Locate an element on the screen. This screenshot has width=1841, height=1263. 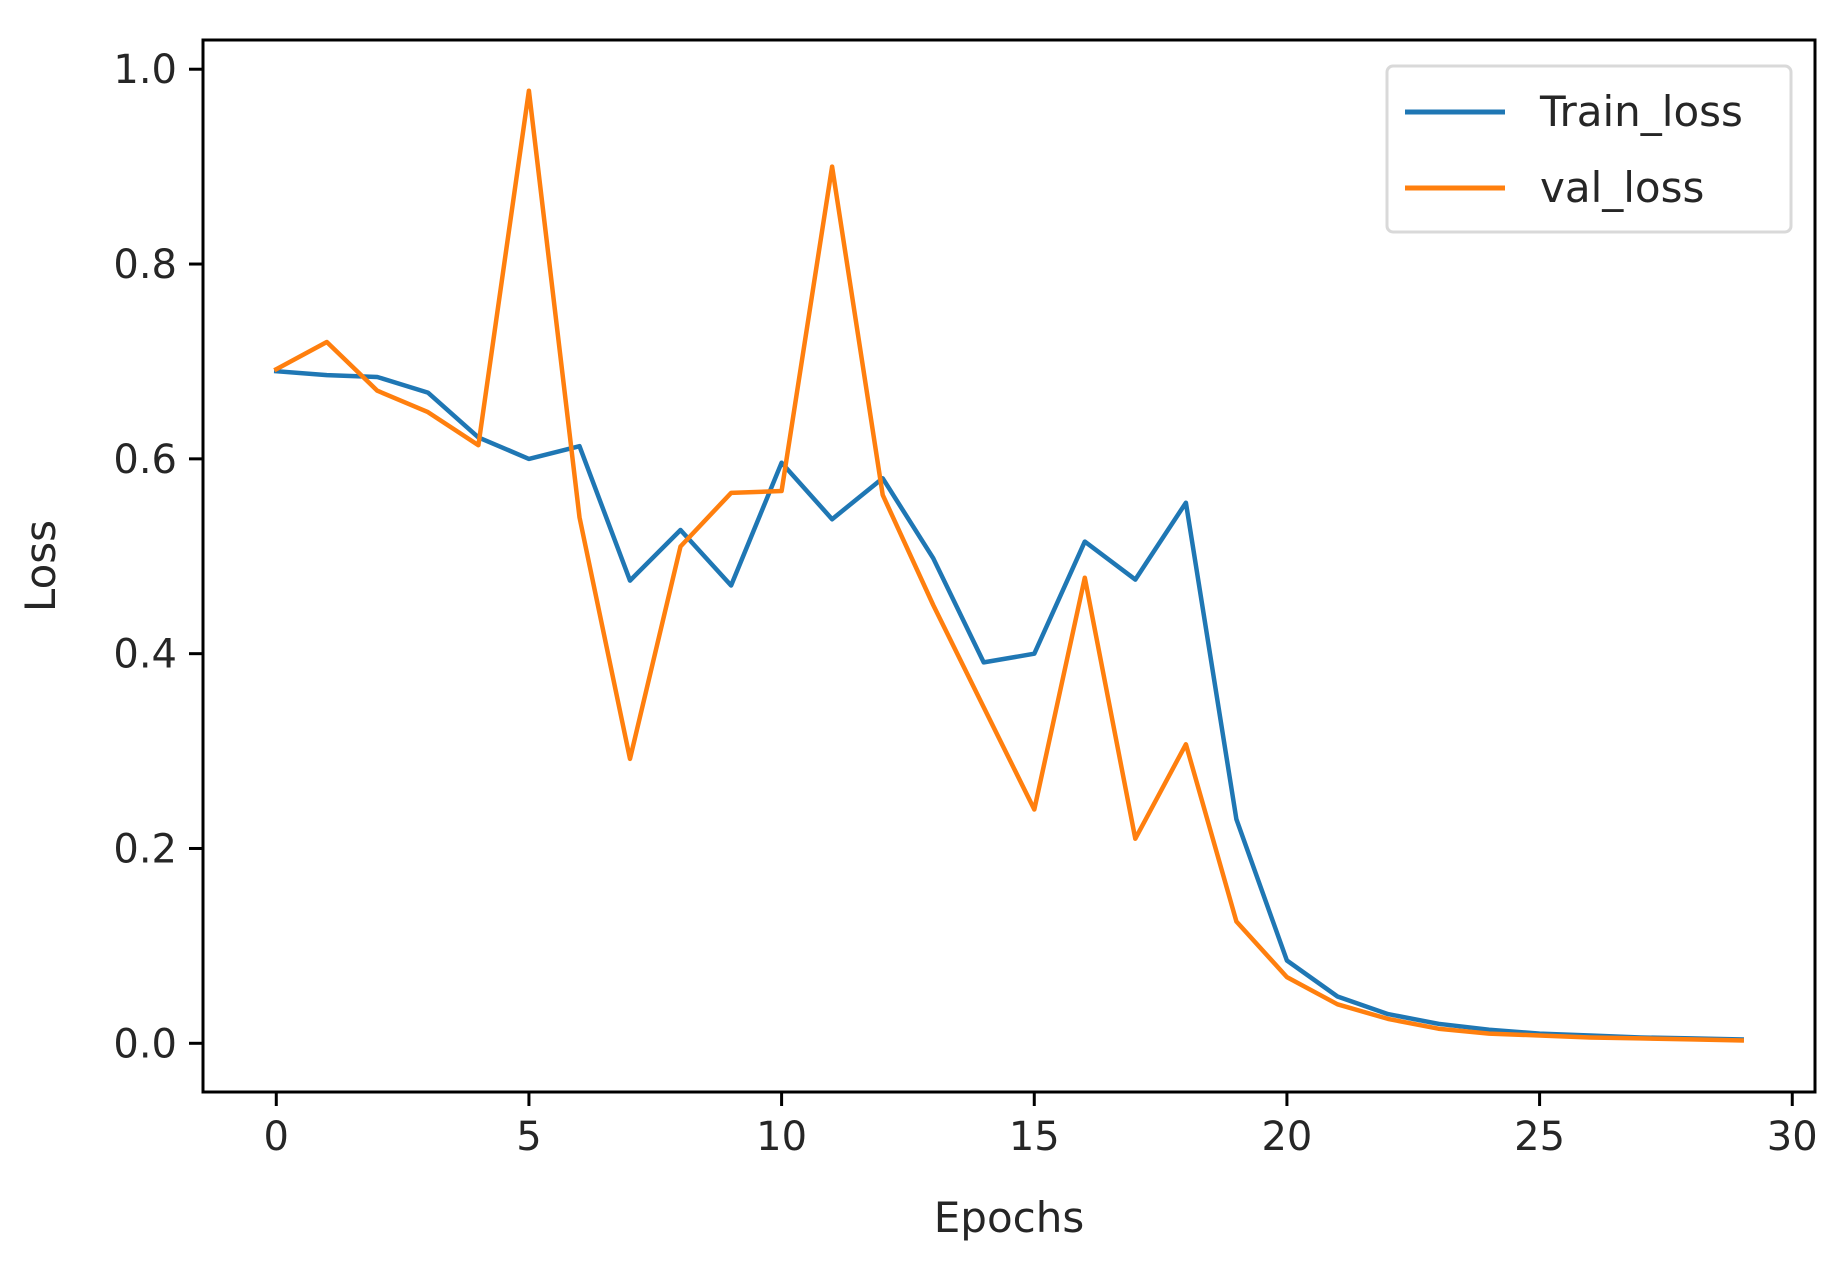
x-tick-label: 5 is located at coordinates (528, 1137).